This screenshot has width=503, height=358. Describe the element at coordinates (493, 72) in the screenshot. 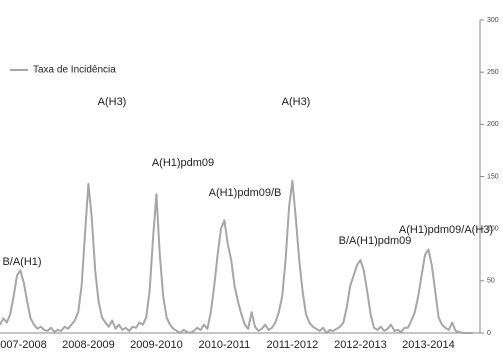

I see `y-tick-label: 250` at that location.